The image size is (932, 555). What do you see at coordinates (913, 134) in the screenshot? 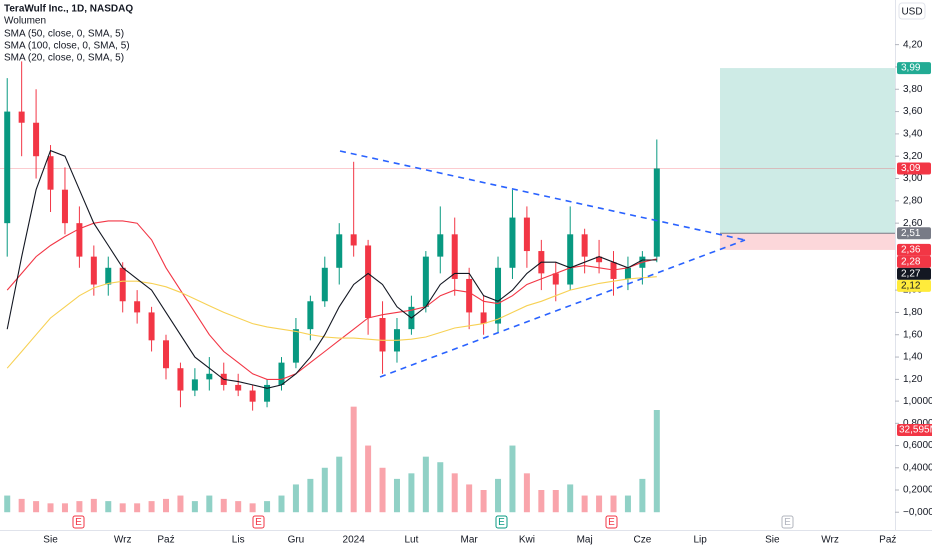
I see `y-tick-label: 3,40` at bounding box center [913, 134].